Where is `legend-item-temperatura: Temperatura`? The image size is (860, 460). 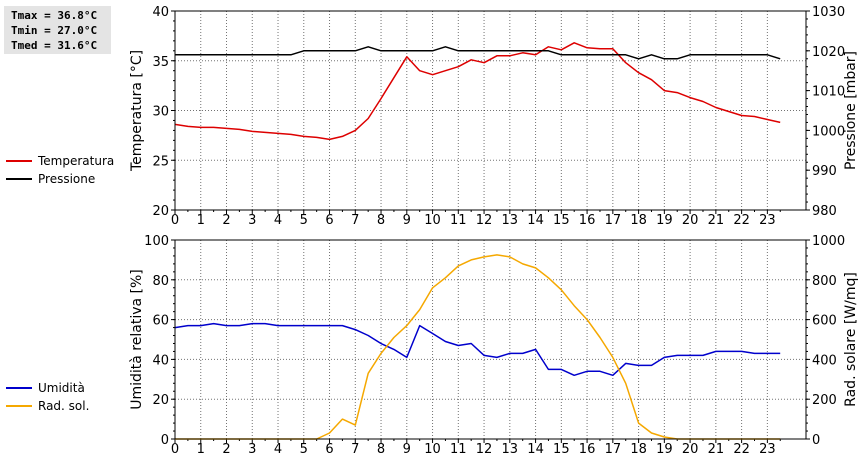
legend-item-temperatura: Temperatura is located at coordinates (60, 161).